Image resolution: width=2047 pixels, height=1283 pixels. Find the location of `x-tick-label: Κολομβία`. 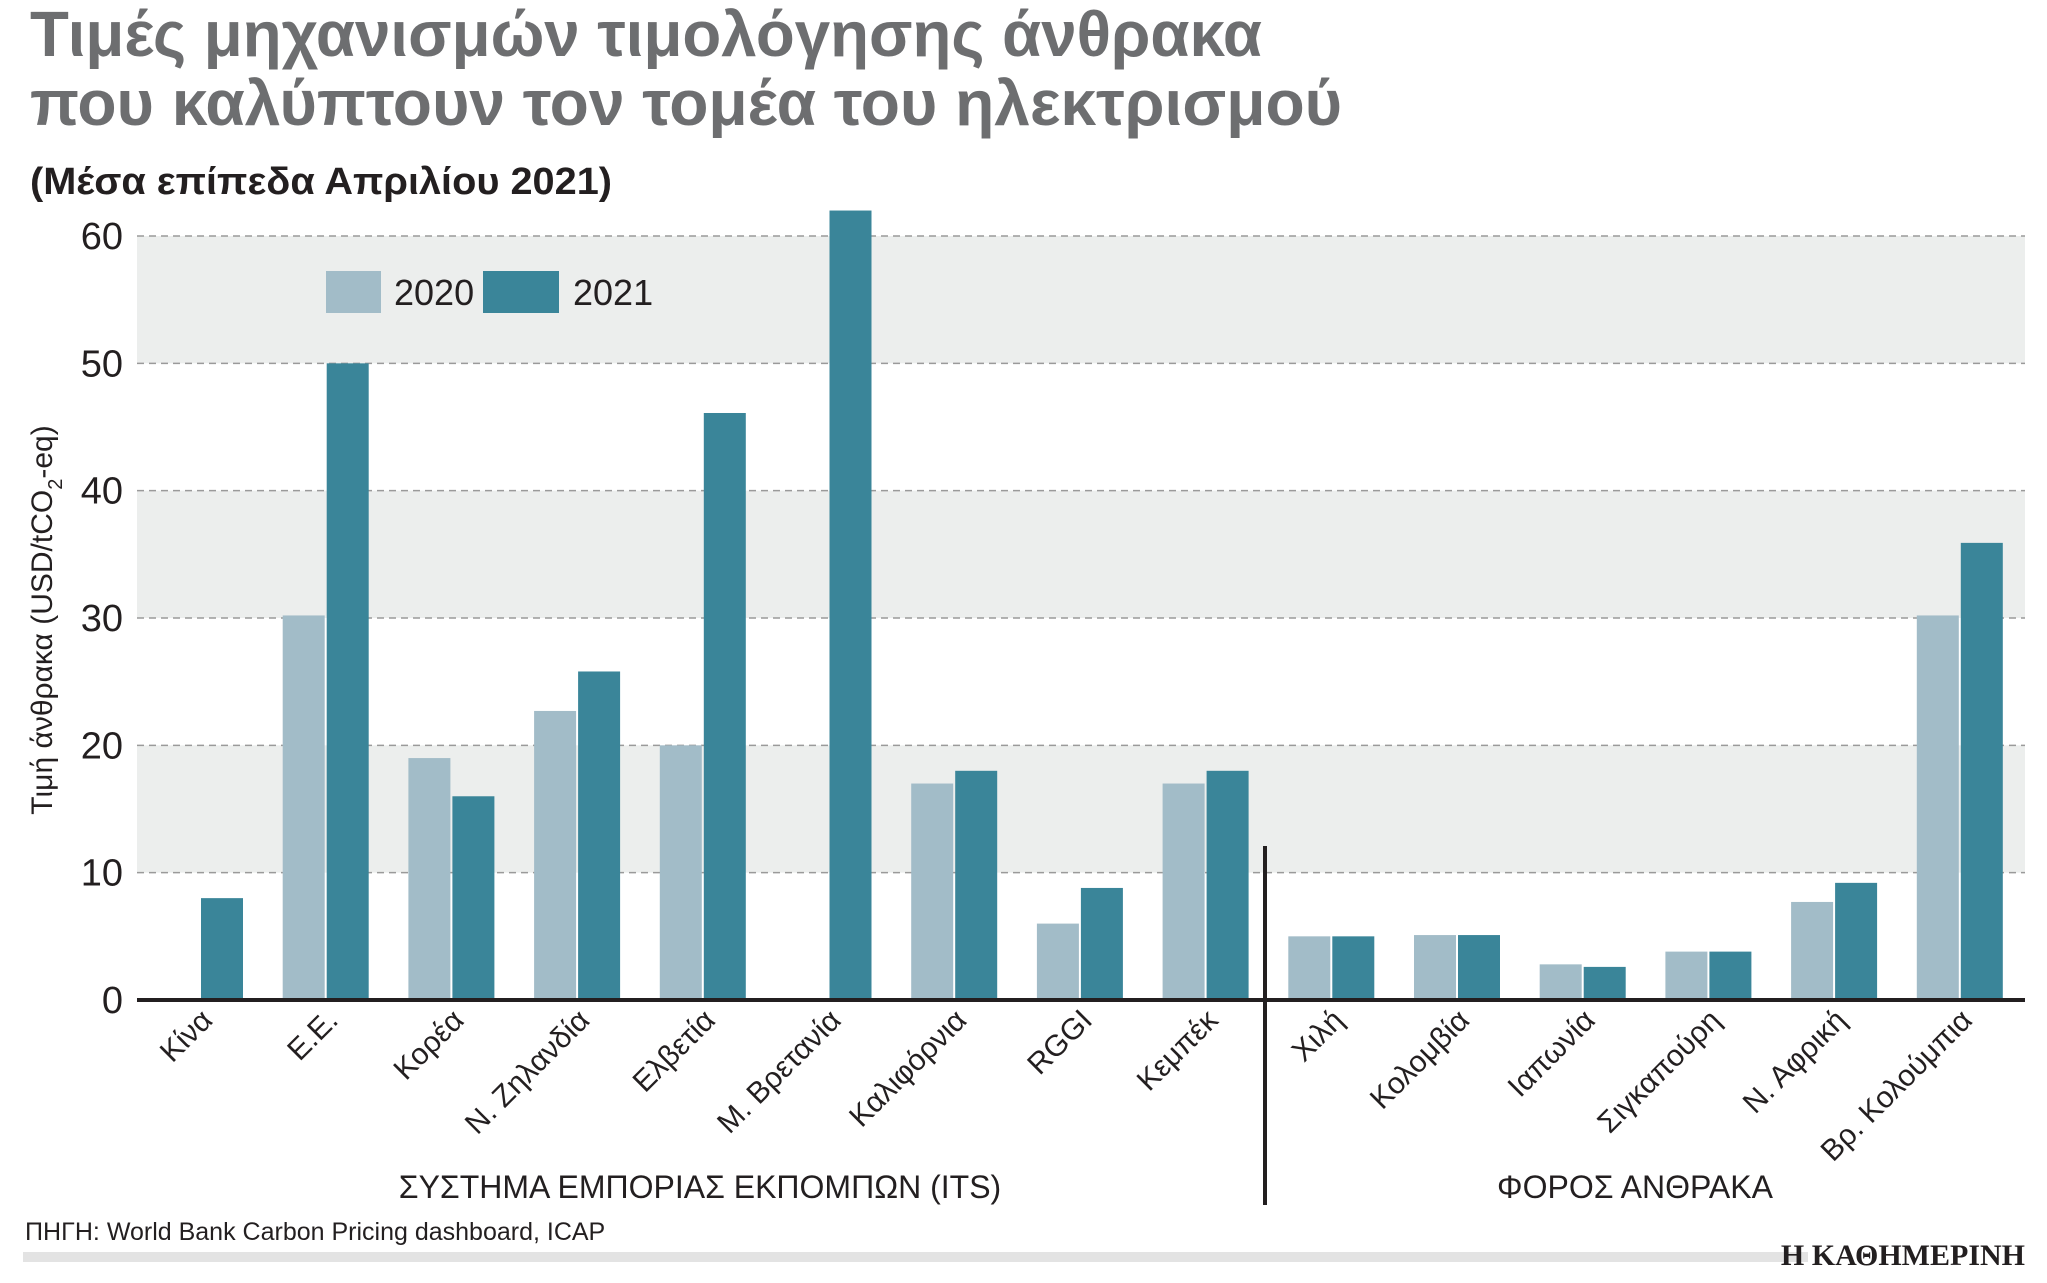

x-tick-label: Κολομβία is located at coordinates (1420, 1060).